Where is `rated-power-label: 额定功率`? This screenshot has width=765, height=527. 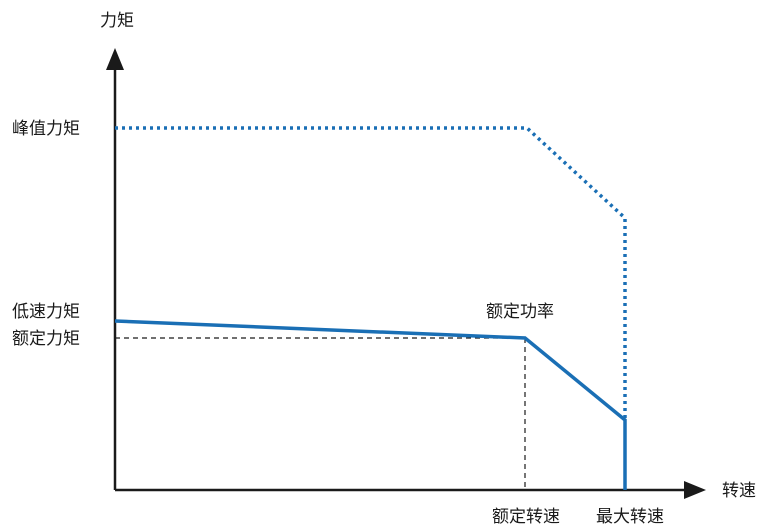
rated-power-label: 额定功率 is located at coordinates (520, 312).